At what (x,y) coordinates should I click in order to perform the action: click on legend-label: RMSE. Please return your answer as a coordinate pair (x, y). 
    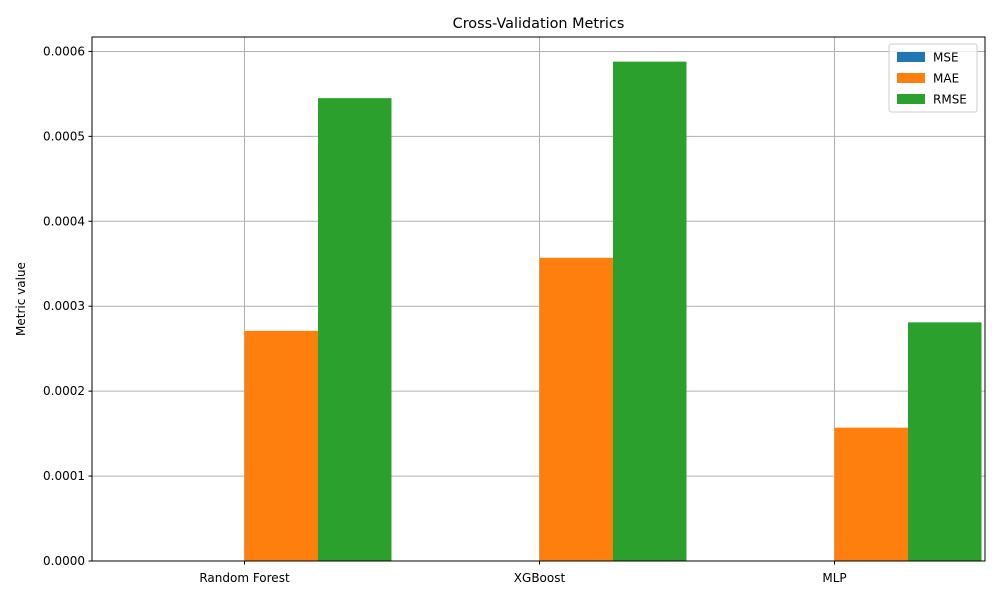
    Looking at the image, I should click on (950, 100).